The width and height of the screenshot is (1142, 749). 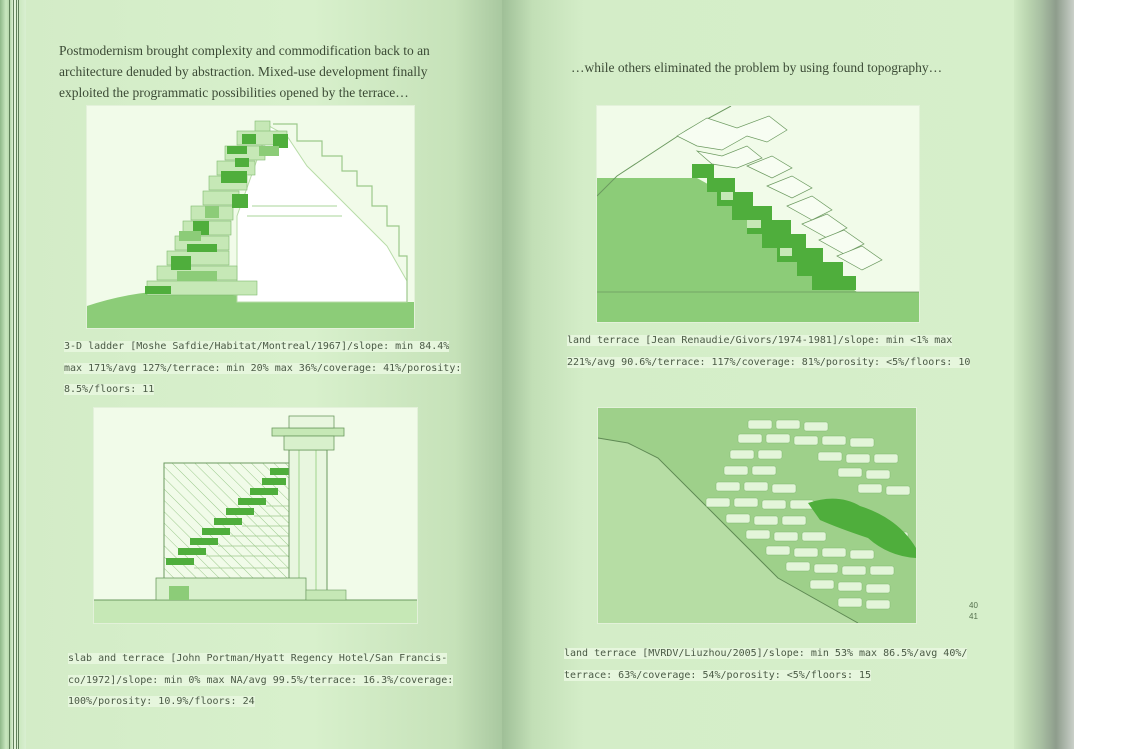 I want to click on right-page-edges, so click(x=1044, y=374).